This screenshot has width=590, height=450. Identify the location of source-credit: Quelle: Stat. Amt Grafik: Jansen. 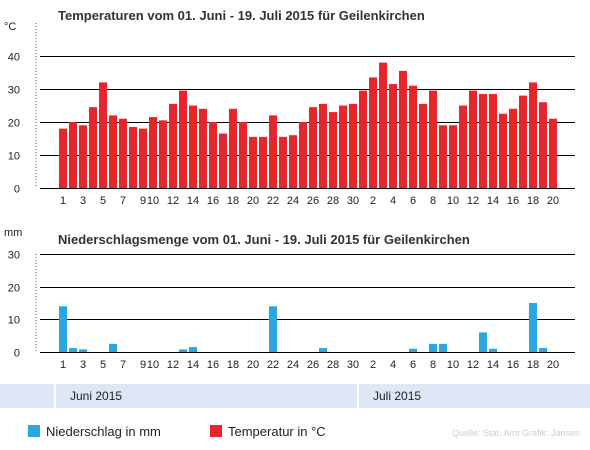
(515, 433).